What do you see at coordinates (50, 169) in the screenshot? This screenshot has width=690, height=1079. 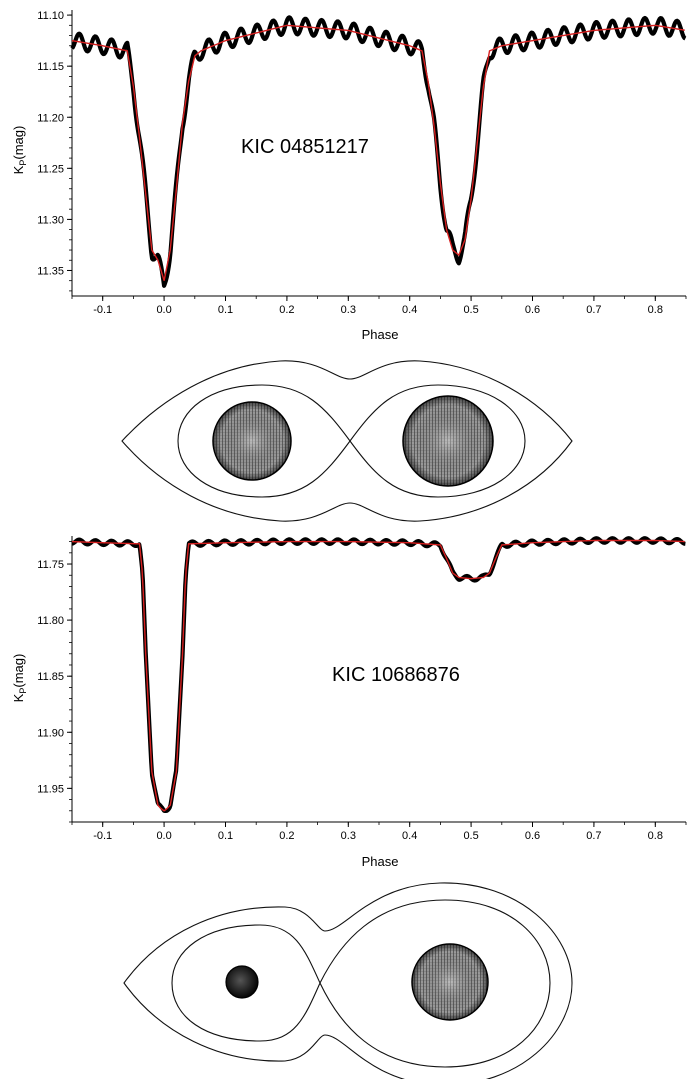 I see `plot1-y-tick-label: 11.25` at bounding box center [50, 169].